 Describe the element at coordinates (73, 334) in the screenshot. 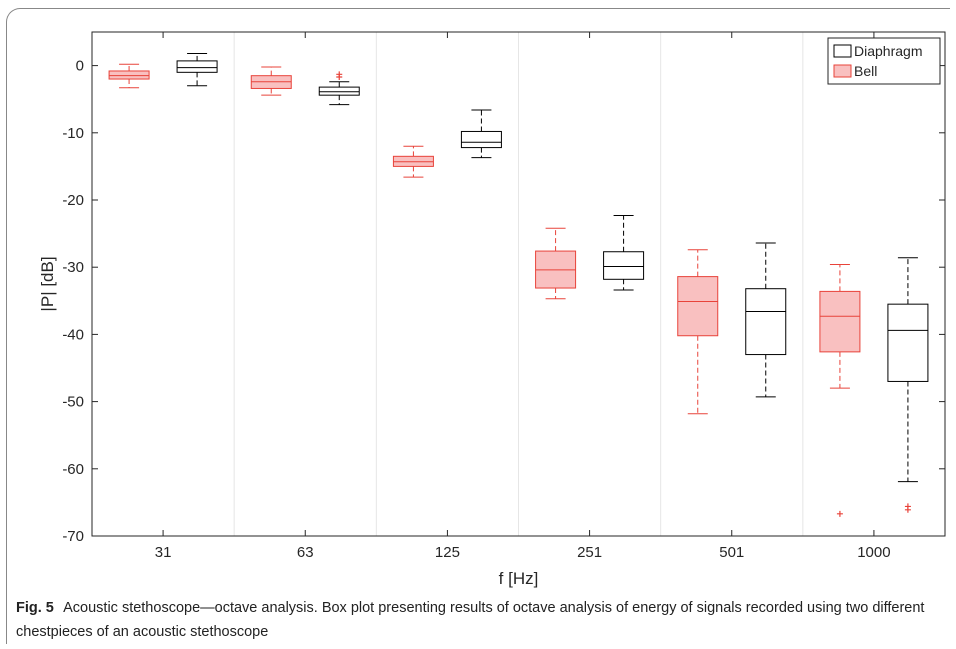

I see `y-tick-label: -40` at that location.